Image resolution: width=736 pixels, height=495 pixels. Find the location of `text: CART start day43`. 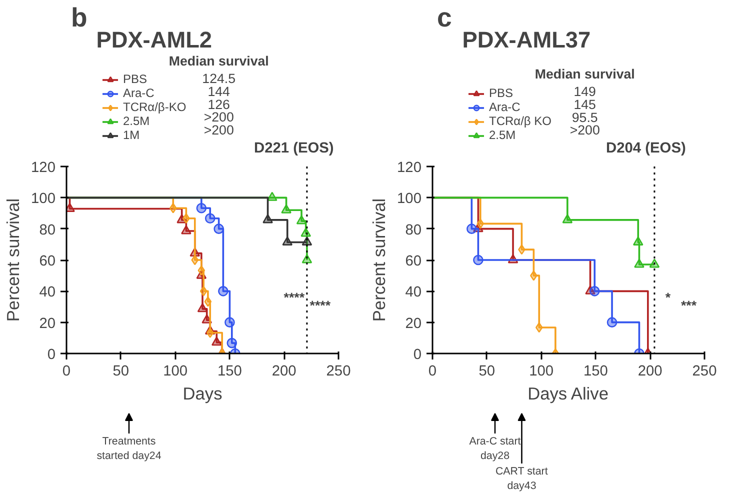

text: CART start day43 is located at coordinates (521, 479).